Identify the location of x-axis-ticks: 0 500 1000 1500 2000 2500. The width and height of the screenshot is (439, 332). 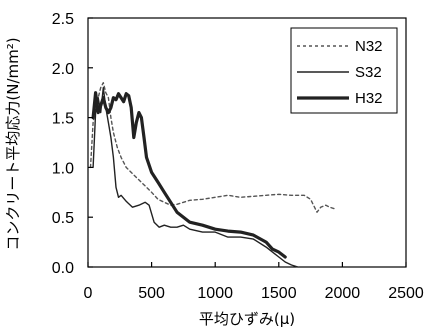
(254, 282).